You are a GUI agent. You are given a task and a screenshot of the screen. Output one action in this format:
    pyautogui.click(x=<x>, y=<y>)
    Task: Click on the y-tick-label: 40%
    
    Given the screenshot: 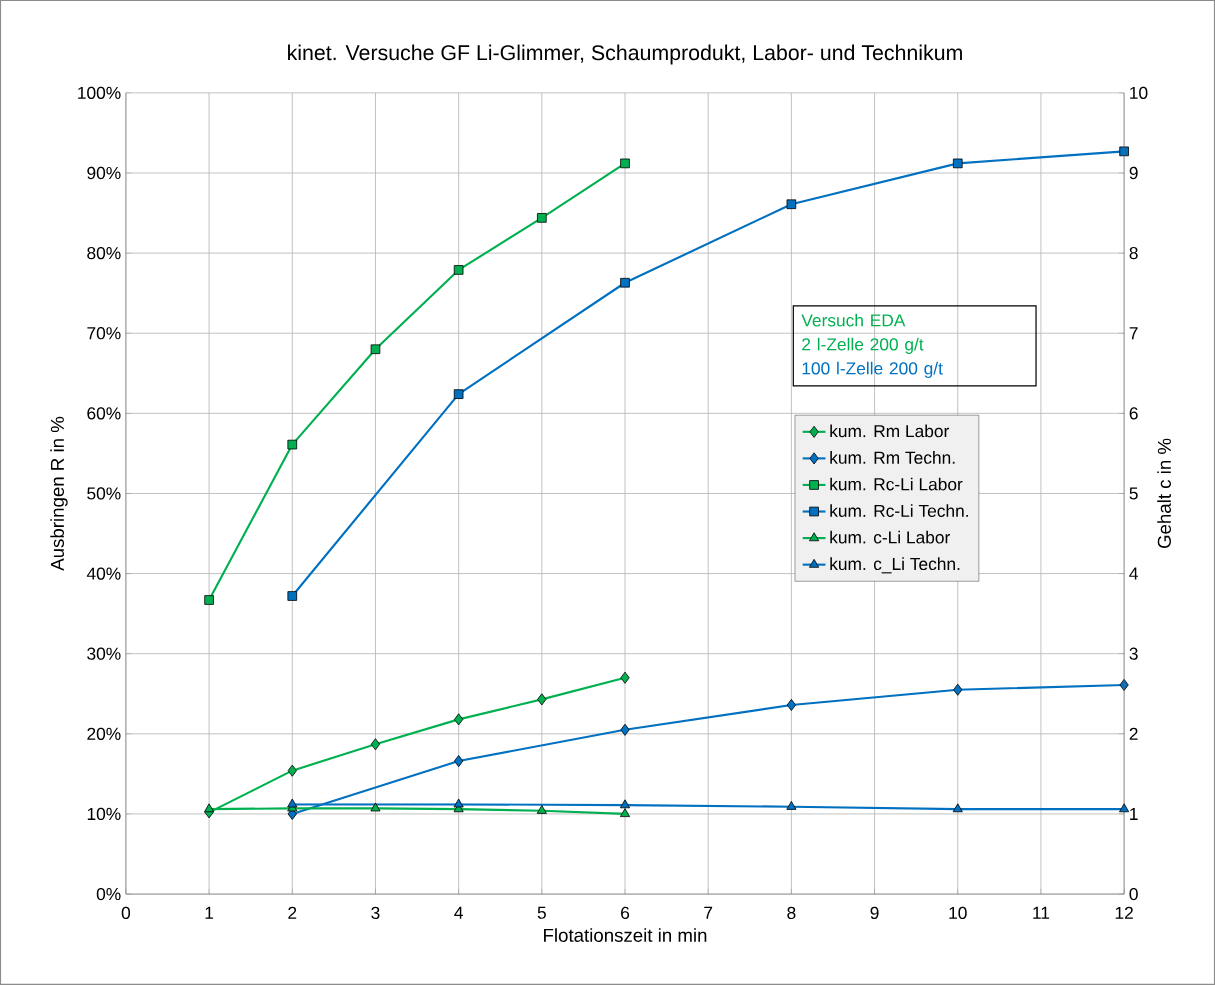 What is the action you would take?
    pyautogui.click(x=103, y=573)
    